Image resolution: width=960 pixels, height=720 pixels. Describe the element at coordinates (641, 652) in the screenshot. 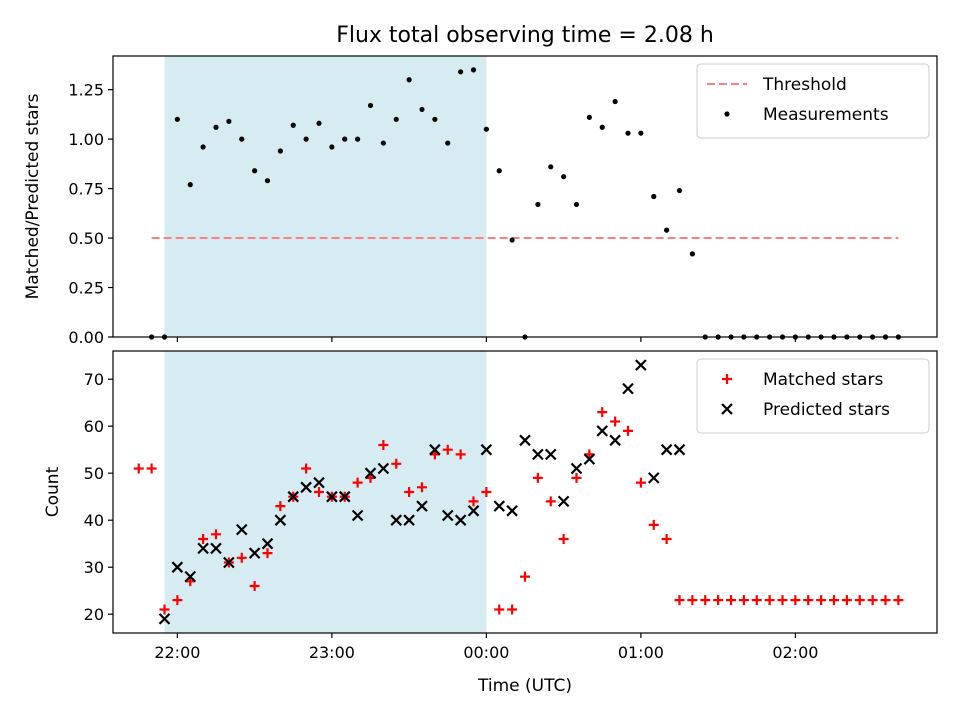

I see `x-tick-label: 01:00` at that location.